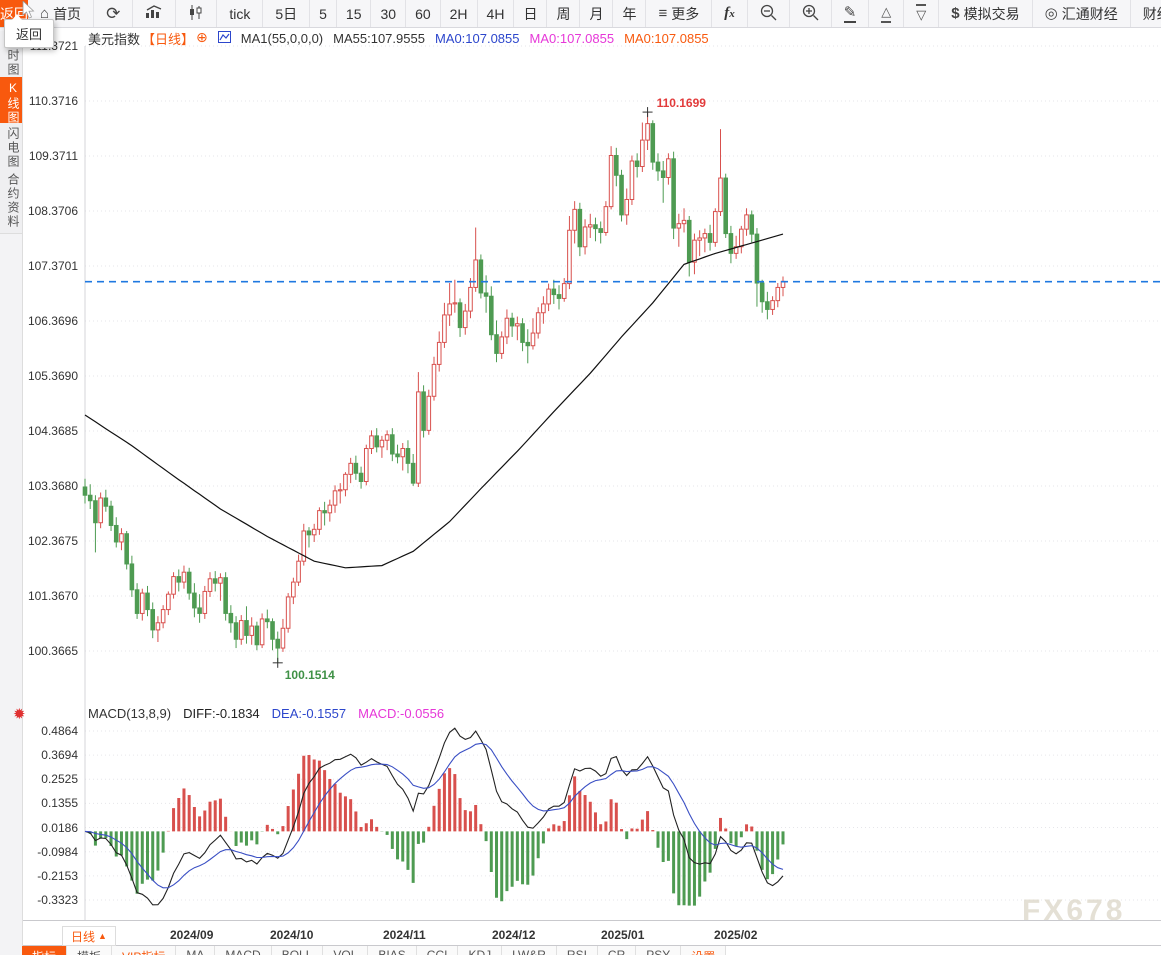 The height and width of the screenshot is (955, 1161). I want to click on macd-axis-label: 0.3694, so click(59, 755).